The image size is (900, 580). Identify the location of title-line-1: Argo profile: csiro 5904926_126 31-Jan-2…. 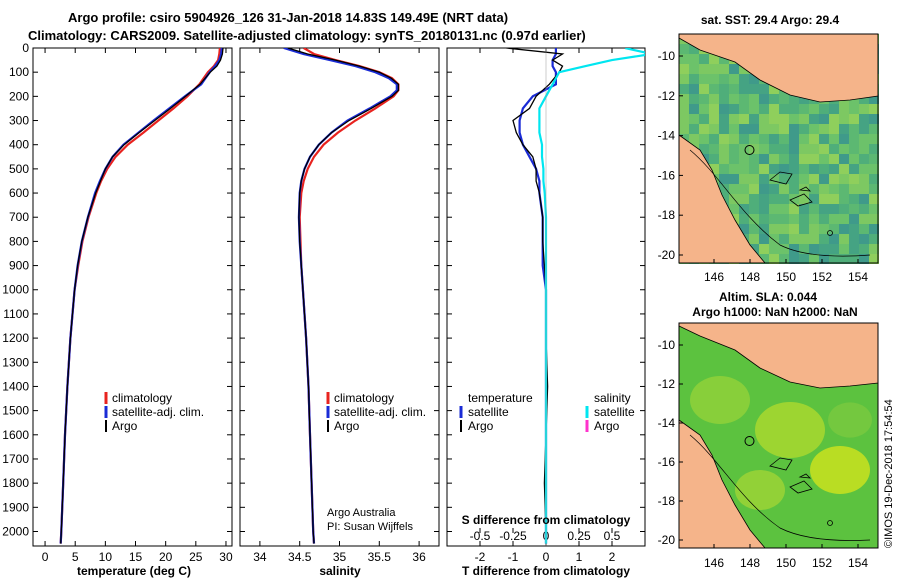
(288, 17).